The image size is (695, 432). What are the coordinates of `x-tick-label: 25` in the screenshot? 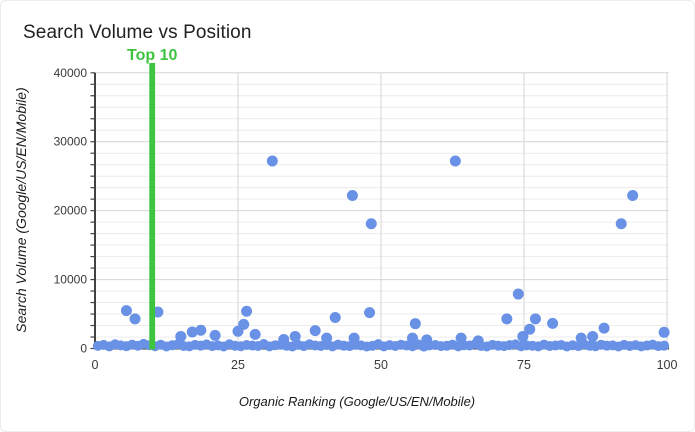 It's located at (238, 365).